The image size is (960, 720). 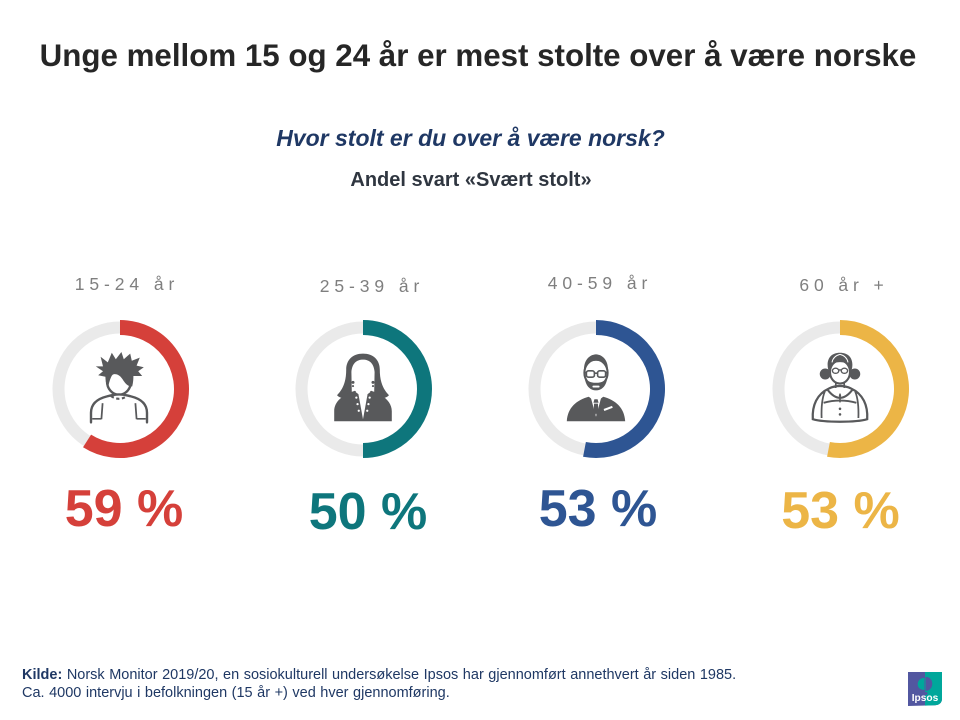 I want to click on woman-icon, so click(x=362, y=387).